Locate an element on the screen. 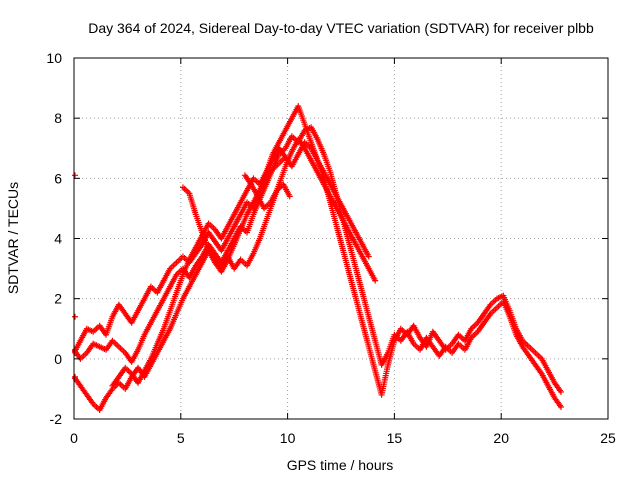  x-tick-label: 0 is located at coordinates (74, 438).